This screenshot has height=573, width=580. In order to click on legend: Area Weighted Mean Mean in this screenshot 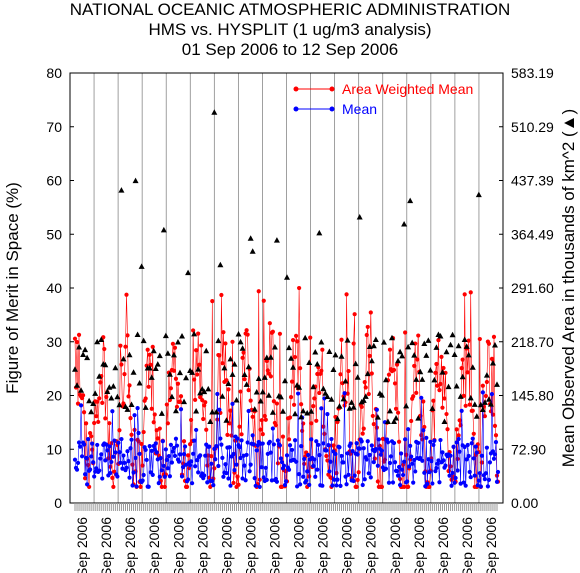, I will do `click(383, 99)`.